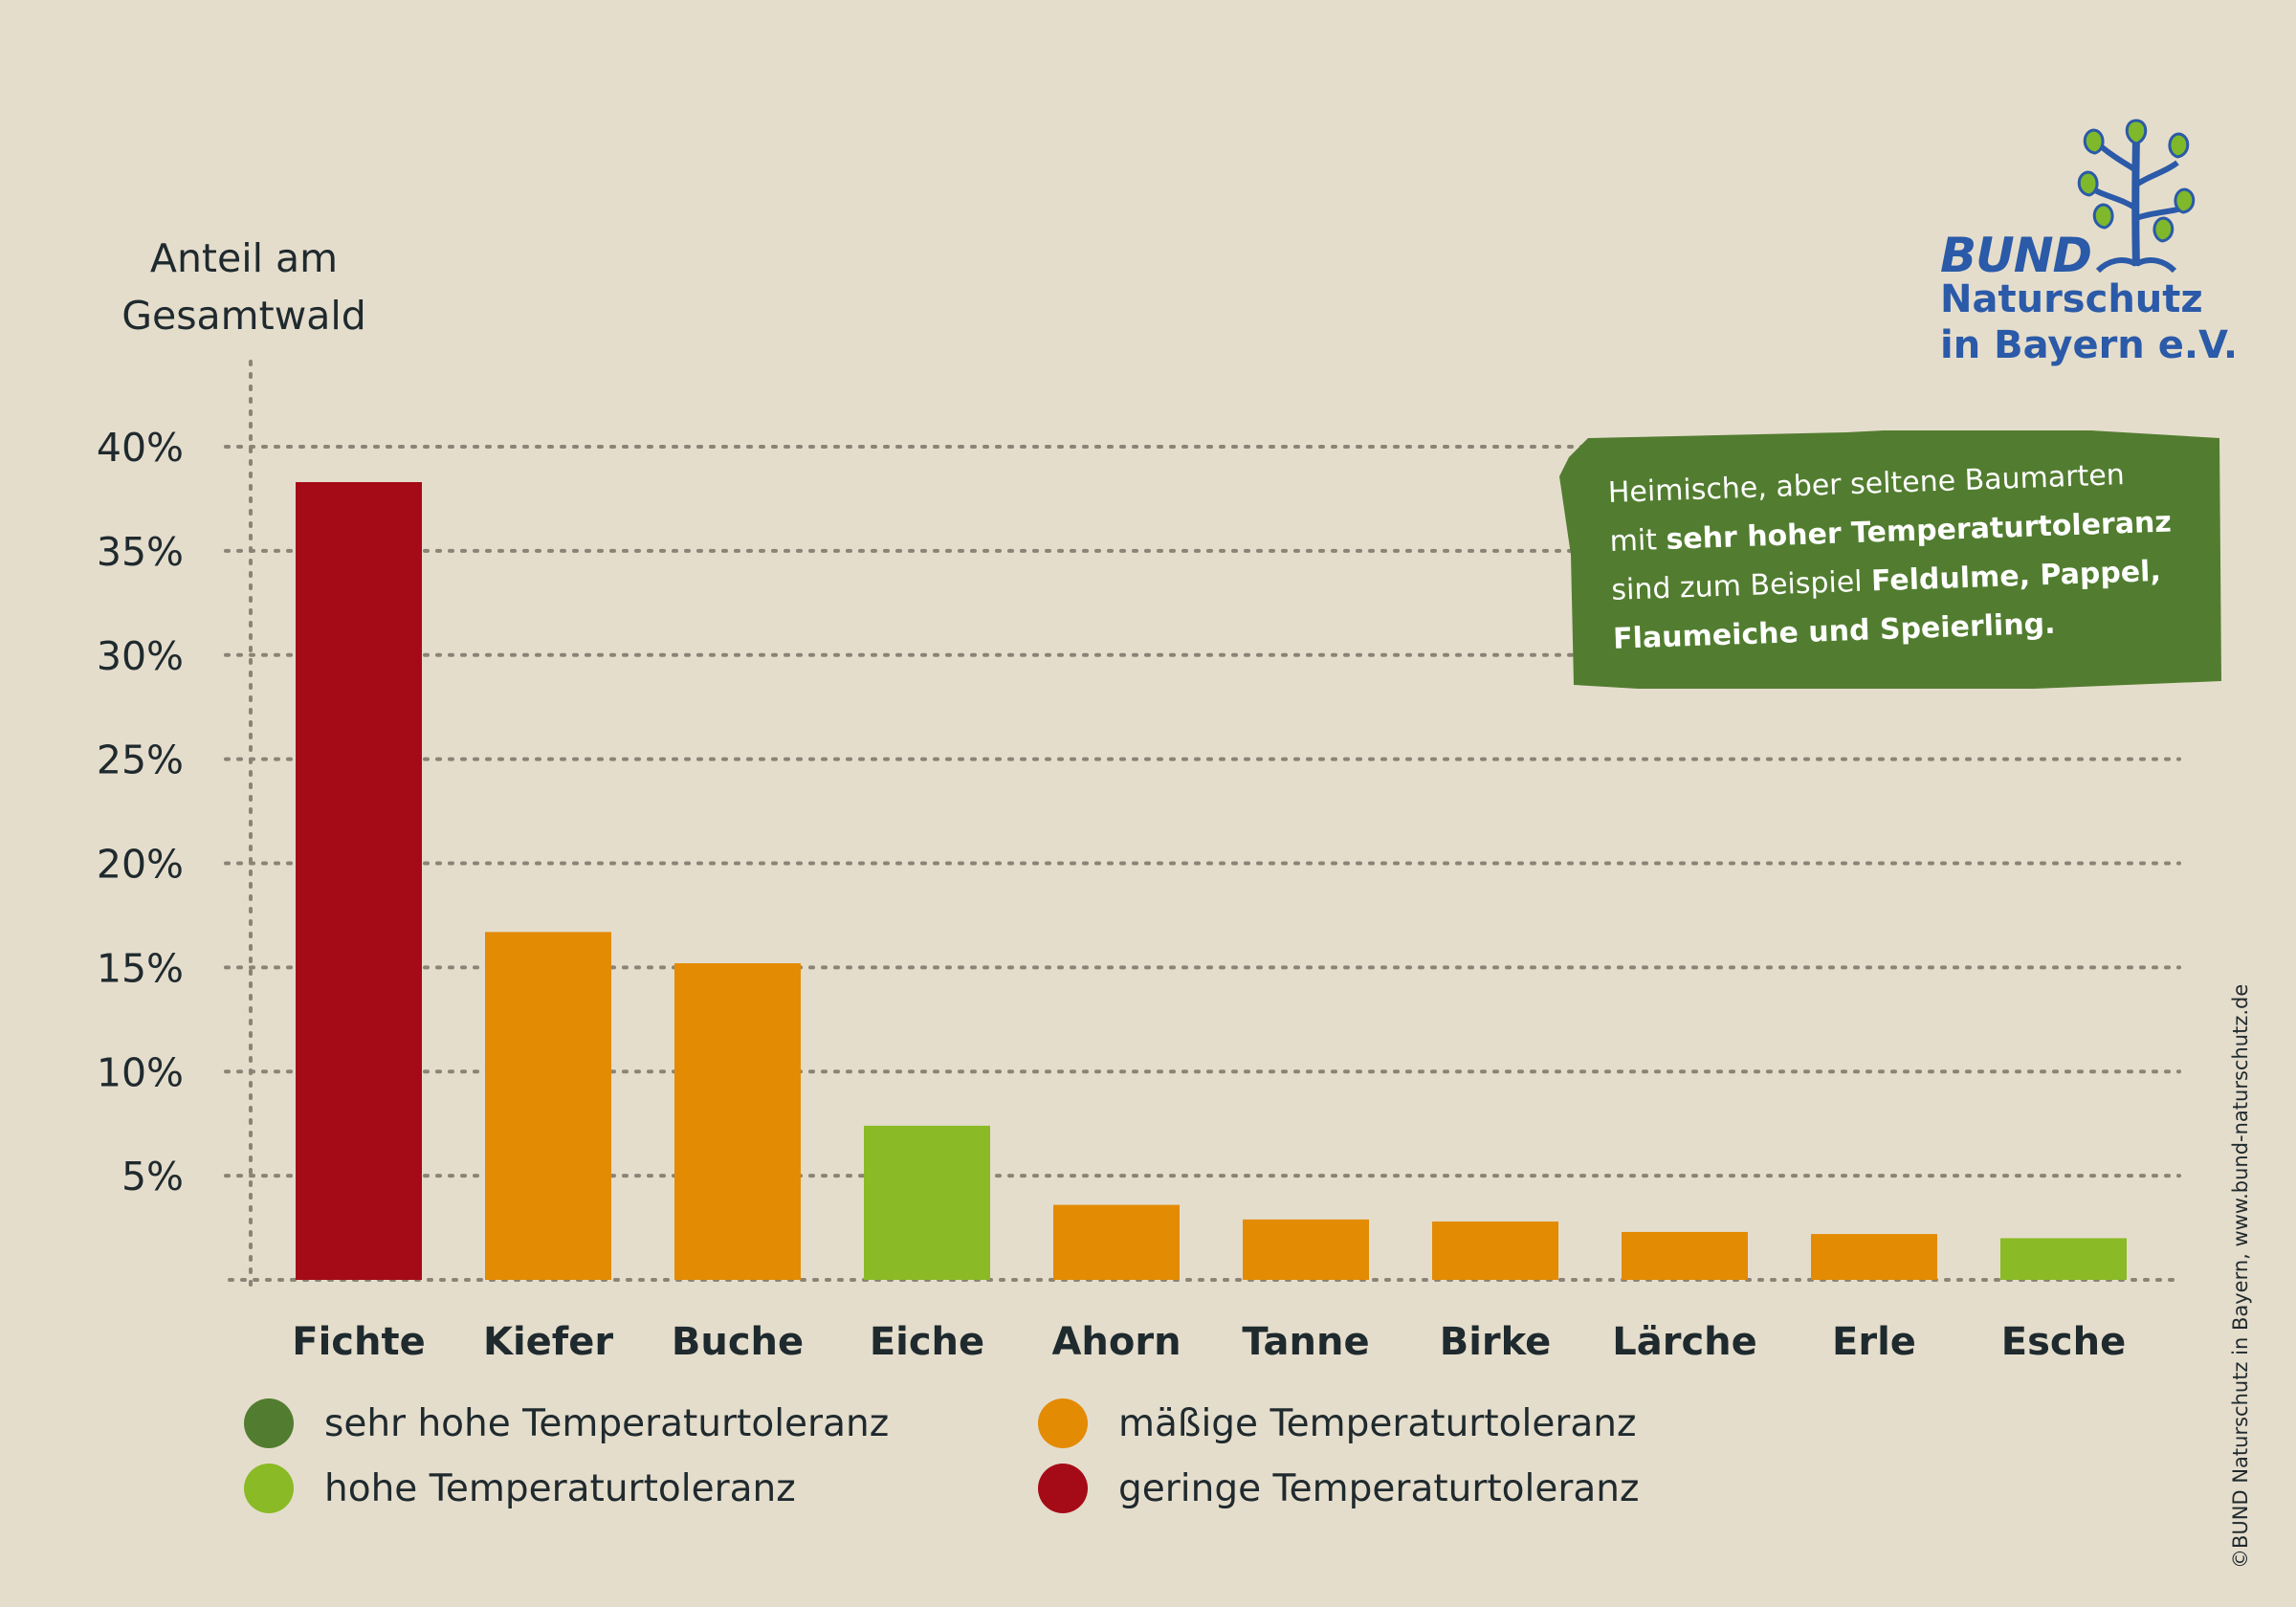 The image size is (2296, 1607). I want to click on y-tick-label: 15%, so click(140, 968).